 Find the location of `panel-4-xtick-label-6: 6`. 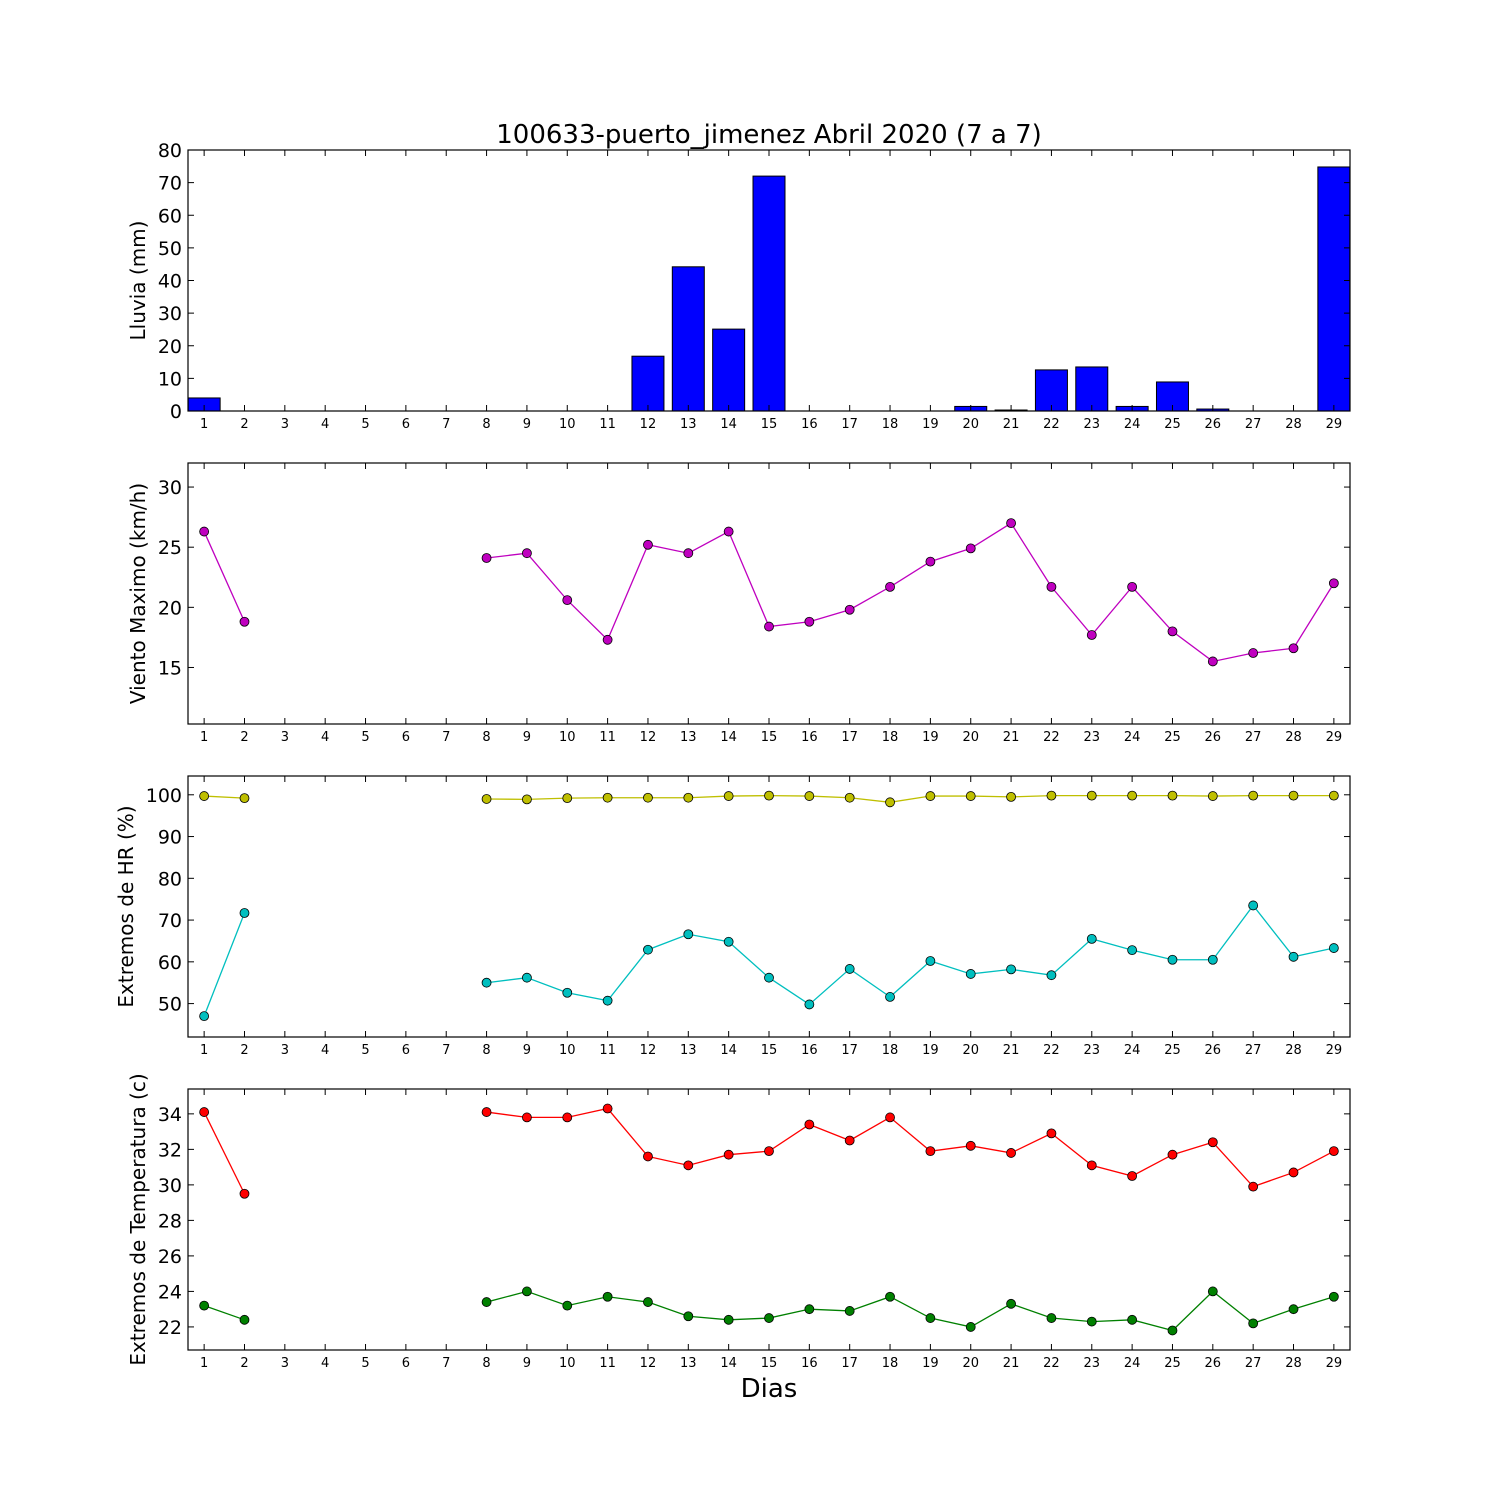

panel-4-xtick-label-6: 6 is located at coordinates (406, 1363).